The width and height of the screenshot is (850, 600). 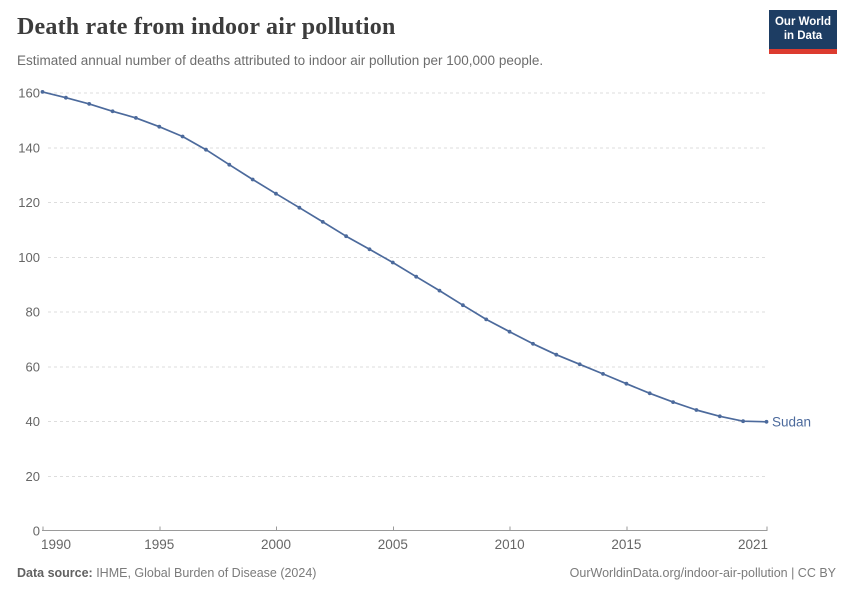 I want to click on y-tick-label: 120, so click(x=29, y=202).